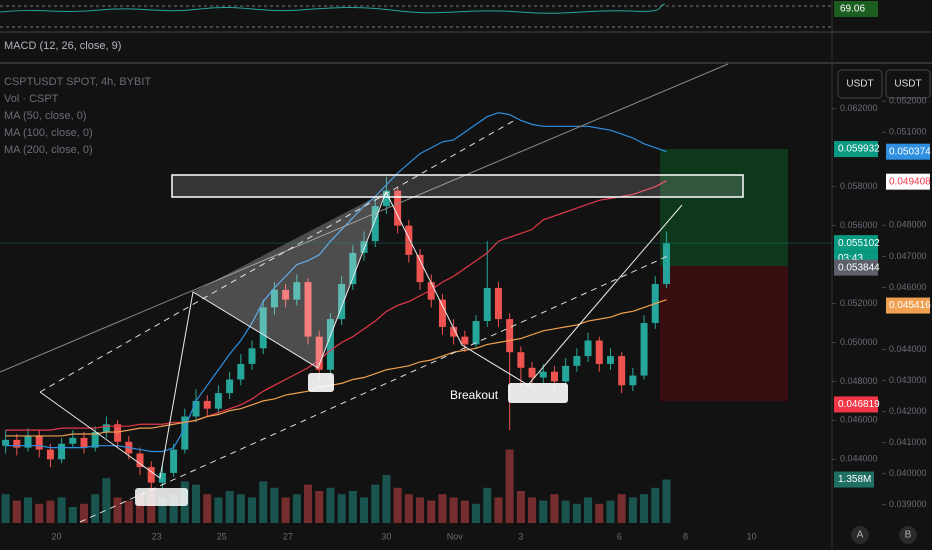 The height and width of the screenshot is (550, 932). I want to click on resistance-zone, so click(457, 186).